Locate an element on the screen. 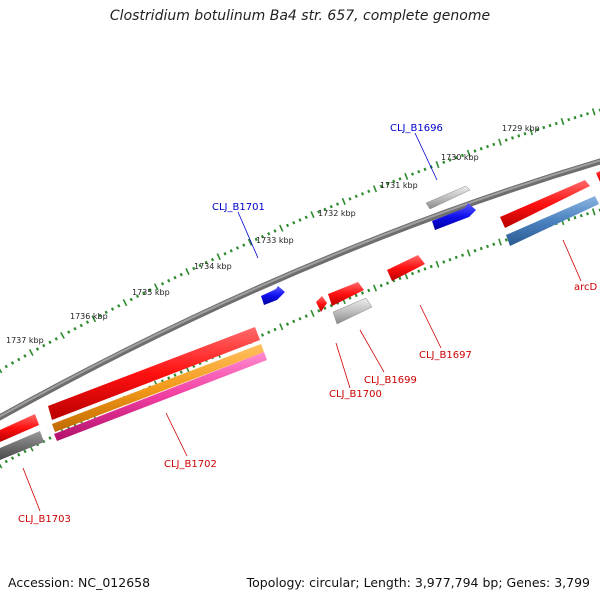  gene-clj-b1696 is located at coordinates (454, 216).